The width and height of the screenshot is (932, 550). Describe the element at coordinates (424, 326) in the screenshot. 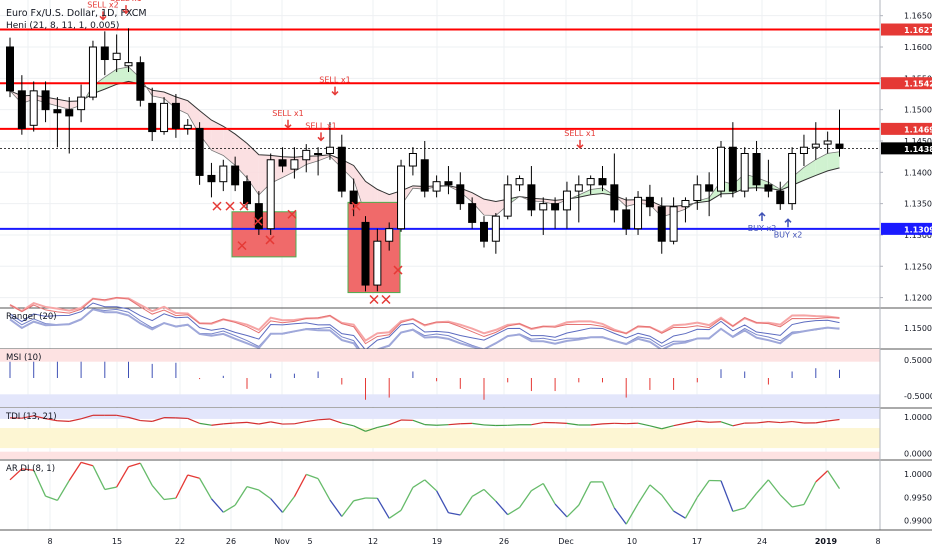

I see `ranger-line` at that location.